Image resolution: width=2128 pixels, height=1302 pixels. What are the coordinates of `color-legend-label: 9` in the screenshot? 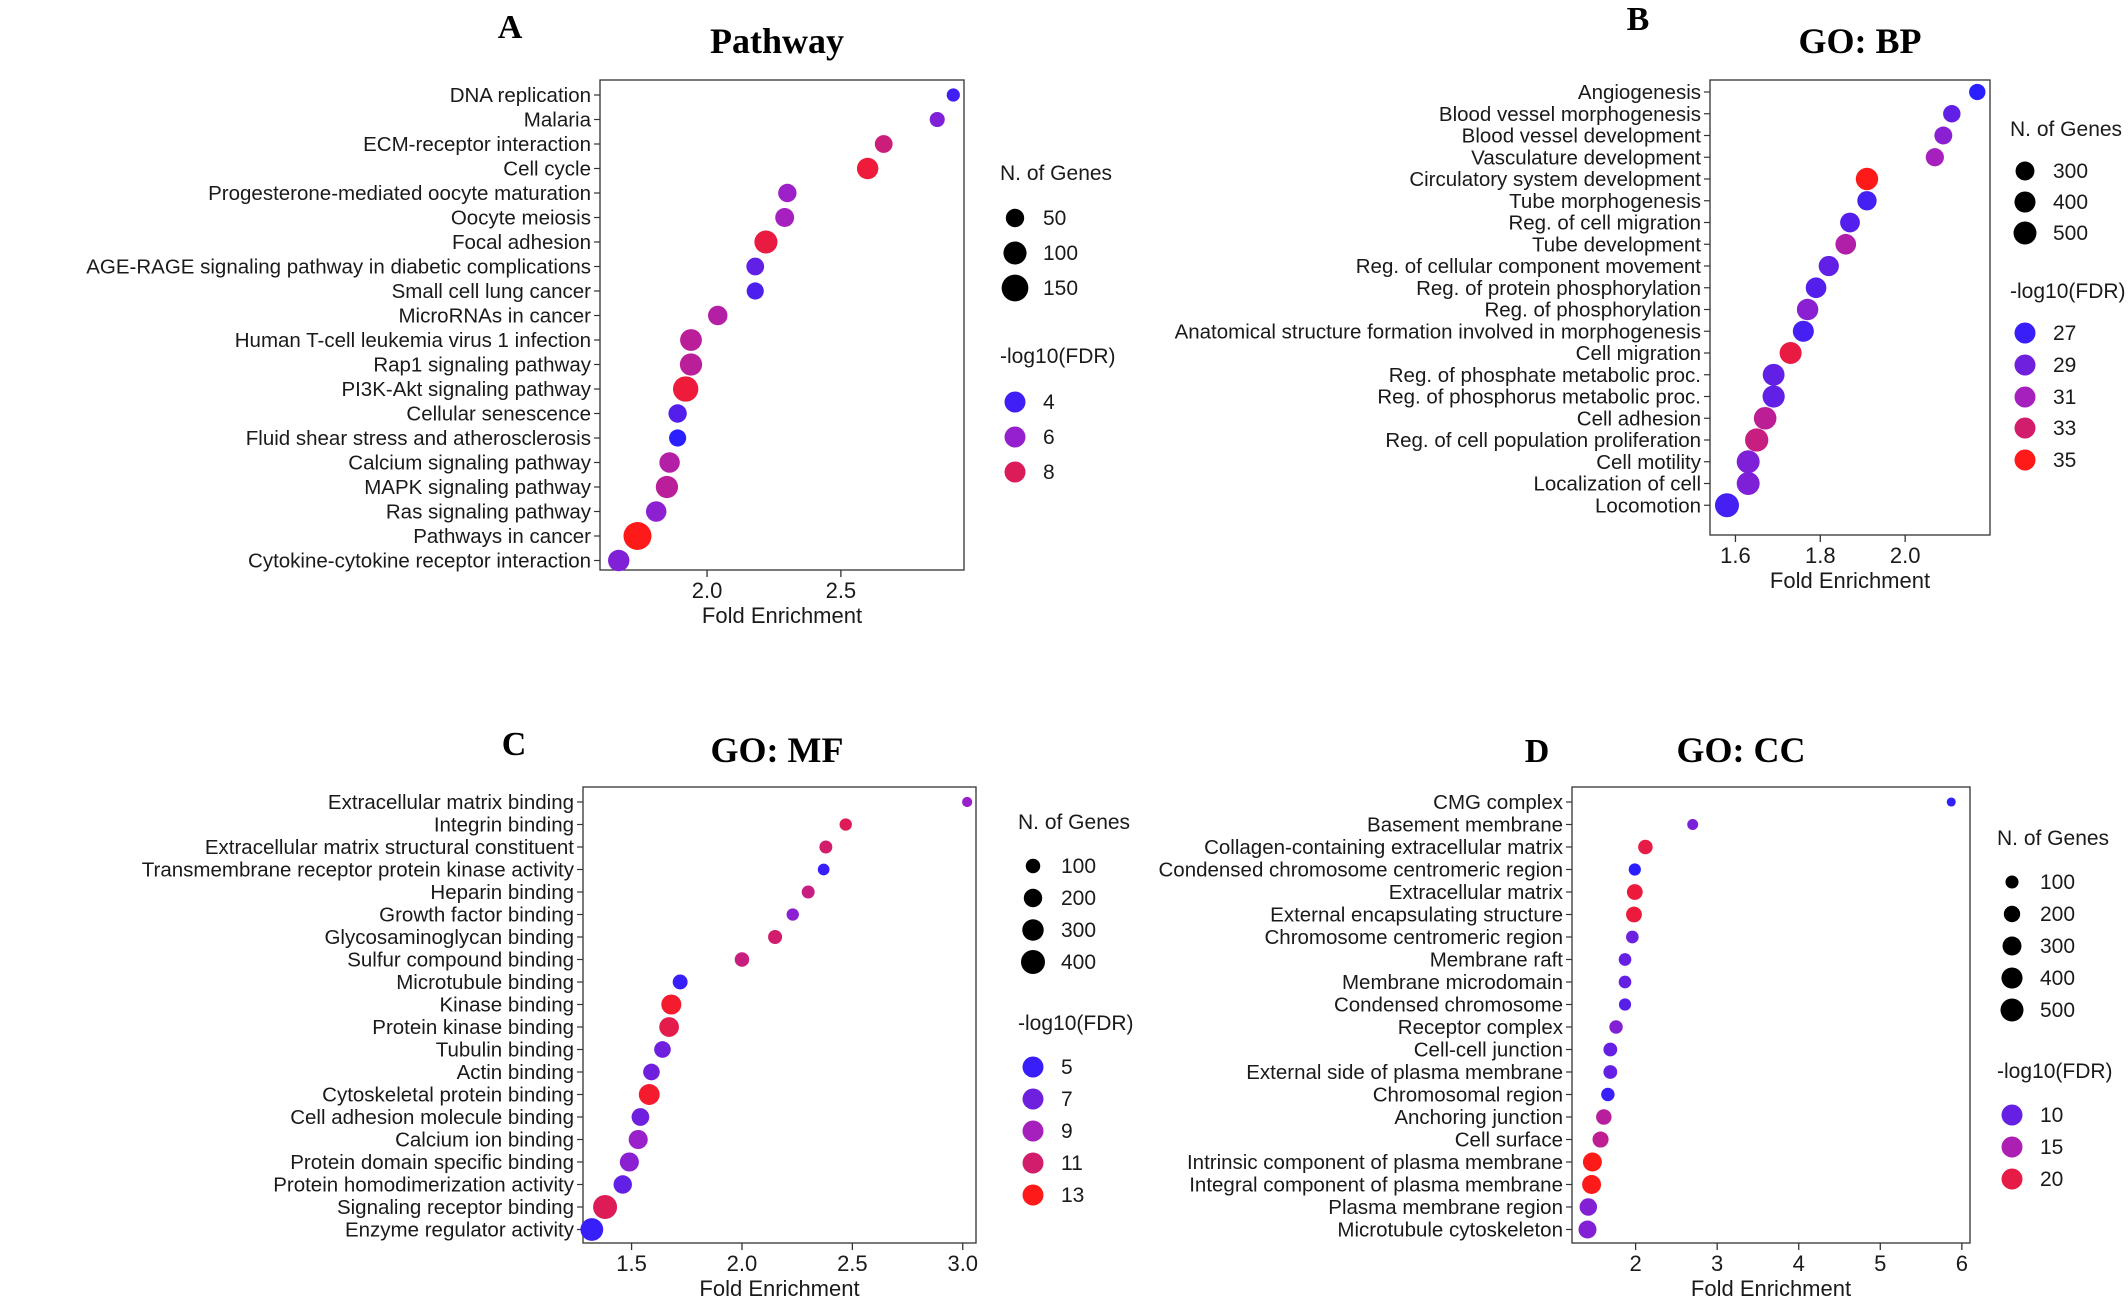 It's located at (1067, 1131).